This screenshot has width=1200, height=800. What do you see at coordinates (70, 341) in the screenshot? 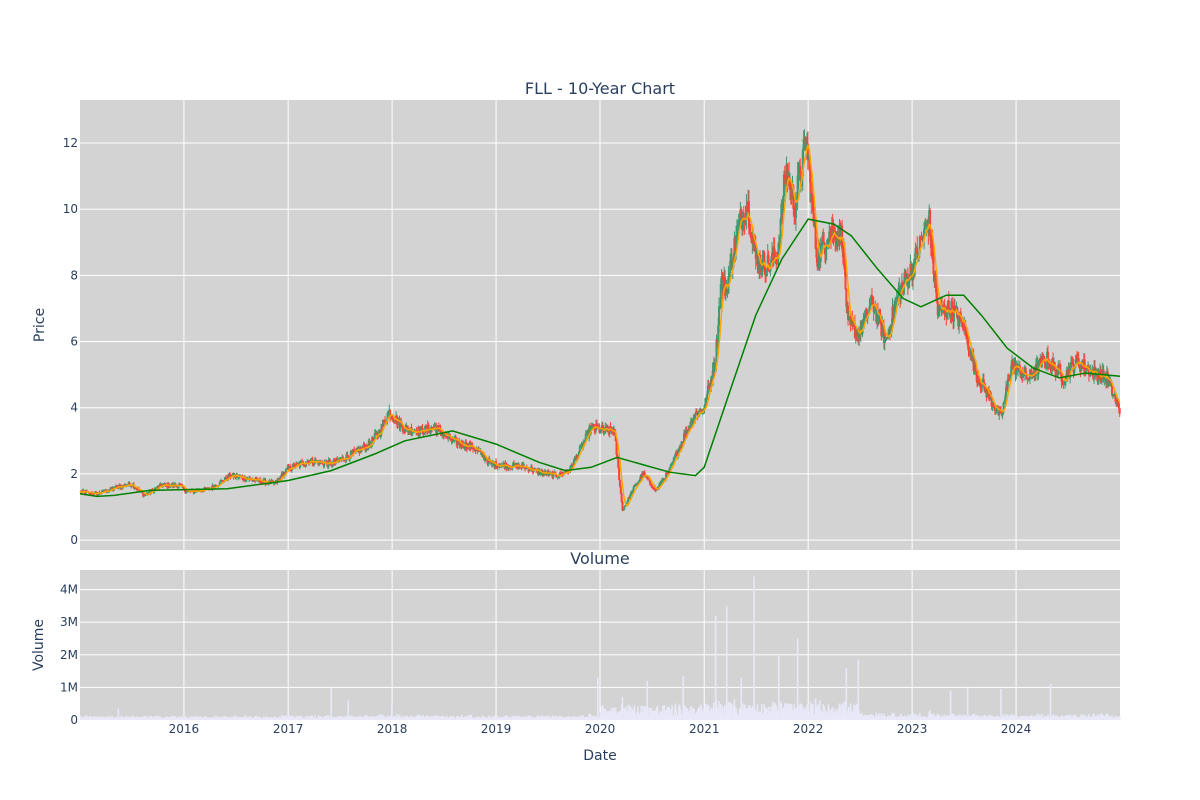
I see `price-y-ticks: 0 2 4 6 8 10 12` at bounding box center [70, 341].